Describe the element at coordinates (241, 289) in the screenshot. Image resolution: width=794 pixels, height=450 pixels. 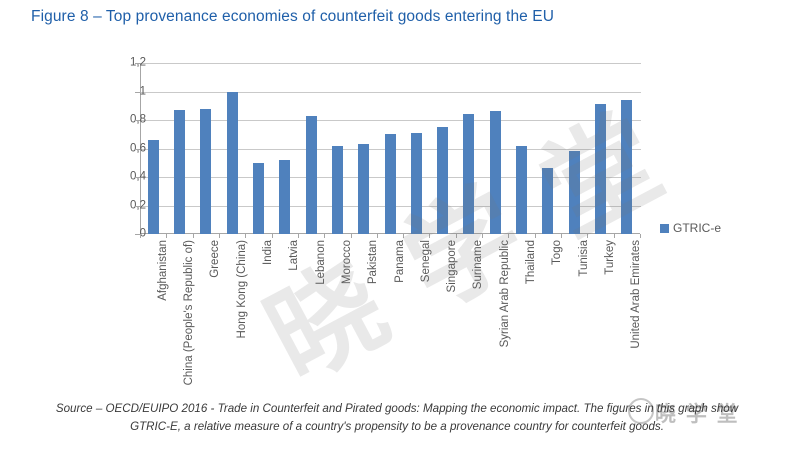
I see `x-axis-label: Hong Kong (China)` at that location.